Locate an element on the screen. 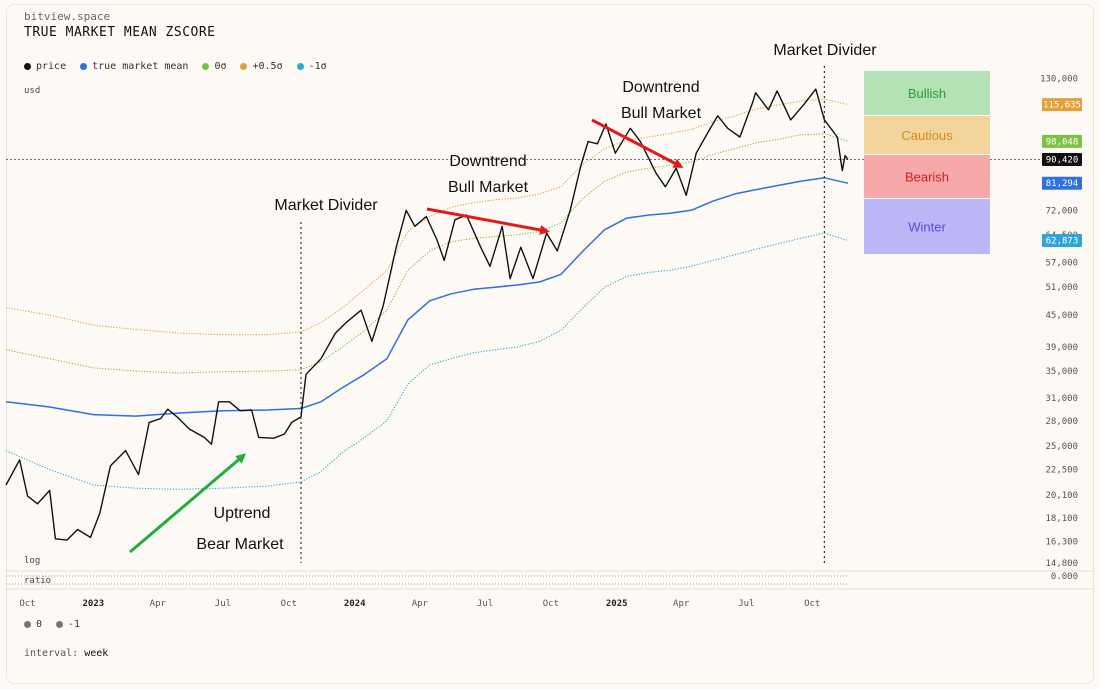 The image size is (1100, 689). y-tick-label: 39,000 is located at coordinates (1061, 348).